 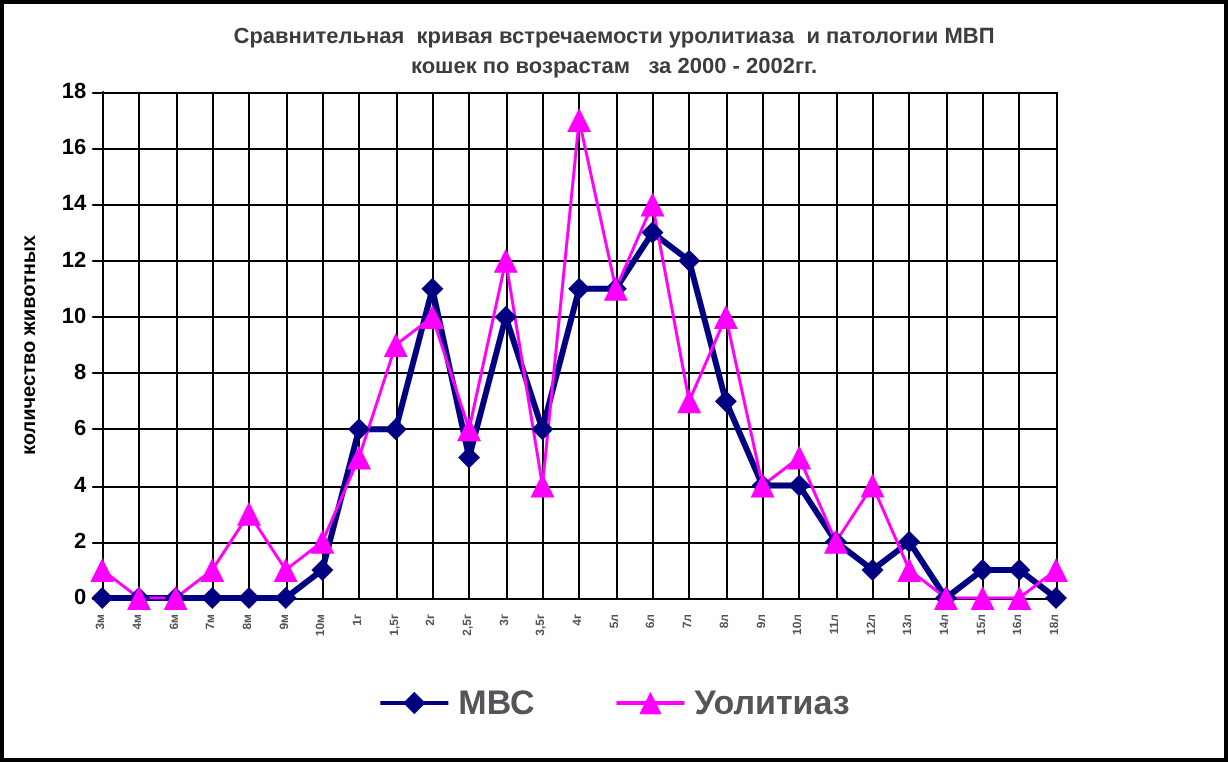 What do you see at coordinates (772, 703) in the screenshot?
I see `legend-label: Уолитиаз` at bounding box center [772, 703].